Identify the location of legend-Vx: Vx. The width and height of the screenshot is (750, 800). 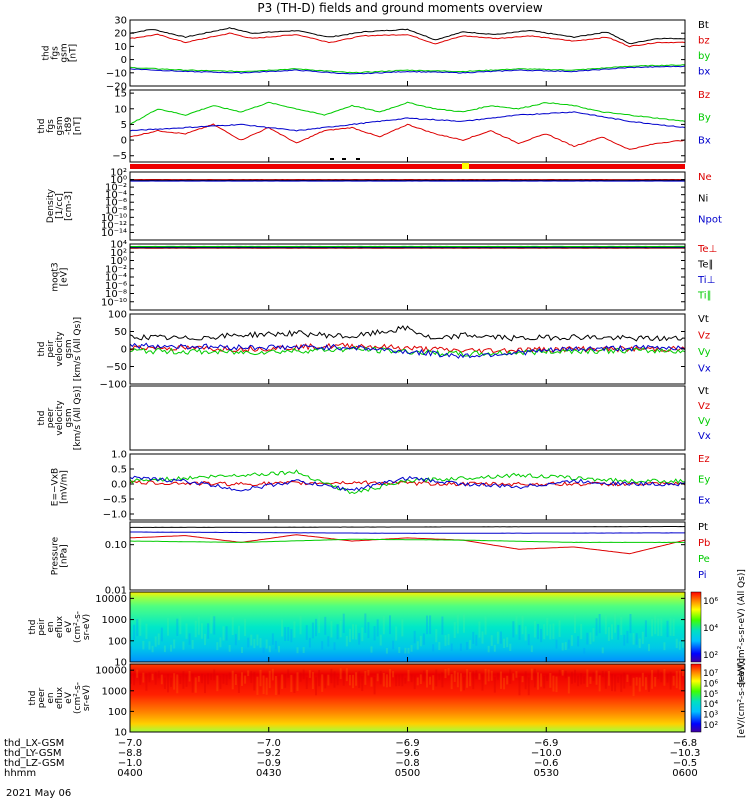
(704, 436).